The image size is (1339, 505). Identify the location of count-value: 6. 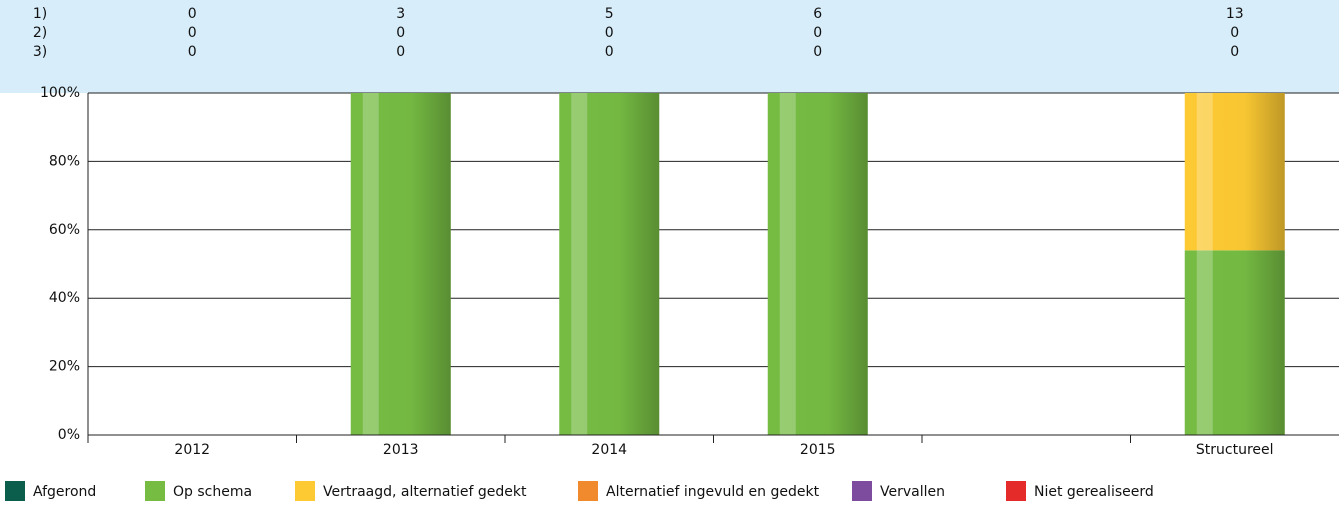
(817, 14).